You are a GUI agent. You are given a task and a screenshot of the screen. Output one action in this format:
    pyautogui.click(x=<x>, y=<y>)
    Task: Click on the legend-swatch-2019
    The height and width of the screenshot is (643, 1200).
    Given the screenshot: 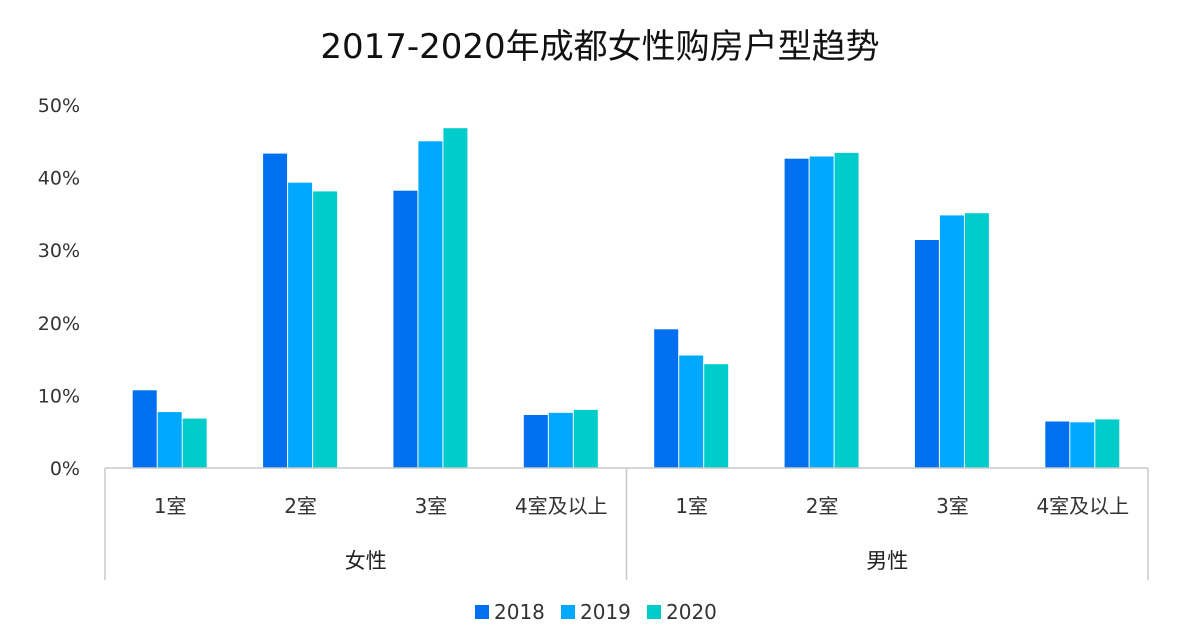 What is the action you would take?
    pyautogui.click(x=568, y=612)
    